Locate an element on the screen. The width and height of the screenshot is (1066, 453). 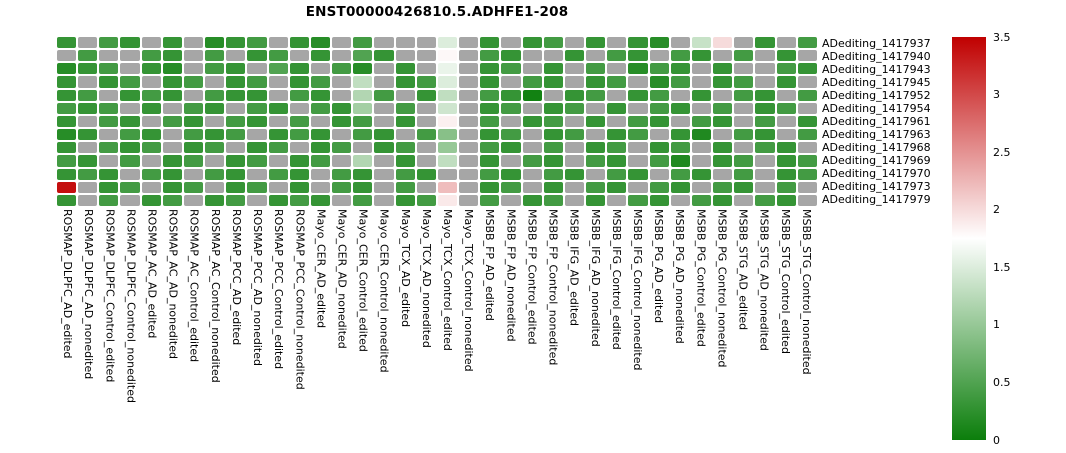
column-label: Mayo_TCX_AD_edited is located at coordinates (405, 268).